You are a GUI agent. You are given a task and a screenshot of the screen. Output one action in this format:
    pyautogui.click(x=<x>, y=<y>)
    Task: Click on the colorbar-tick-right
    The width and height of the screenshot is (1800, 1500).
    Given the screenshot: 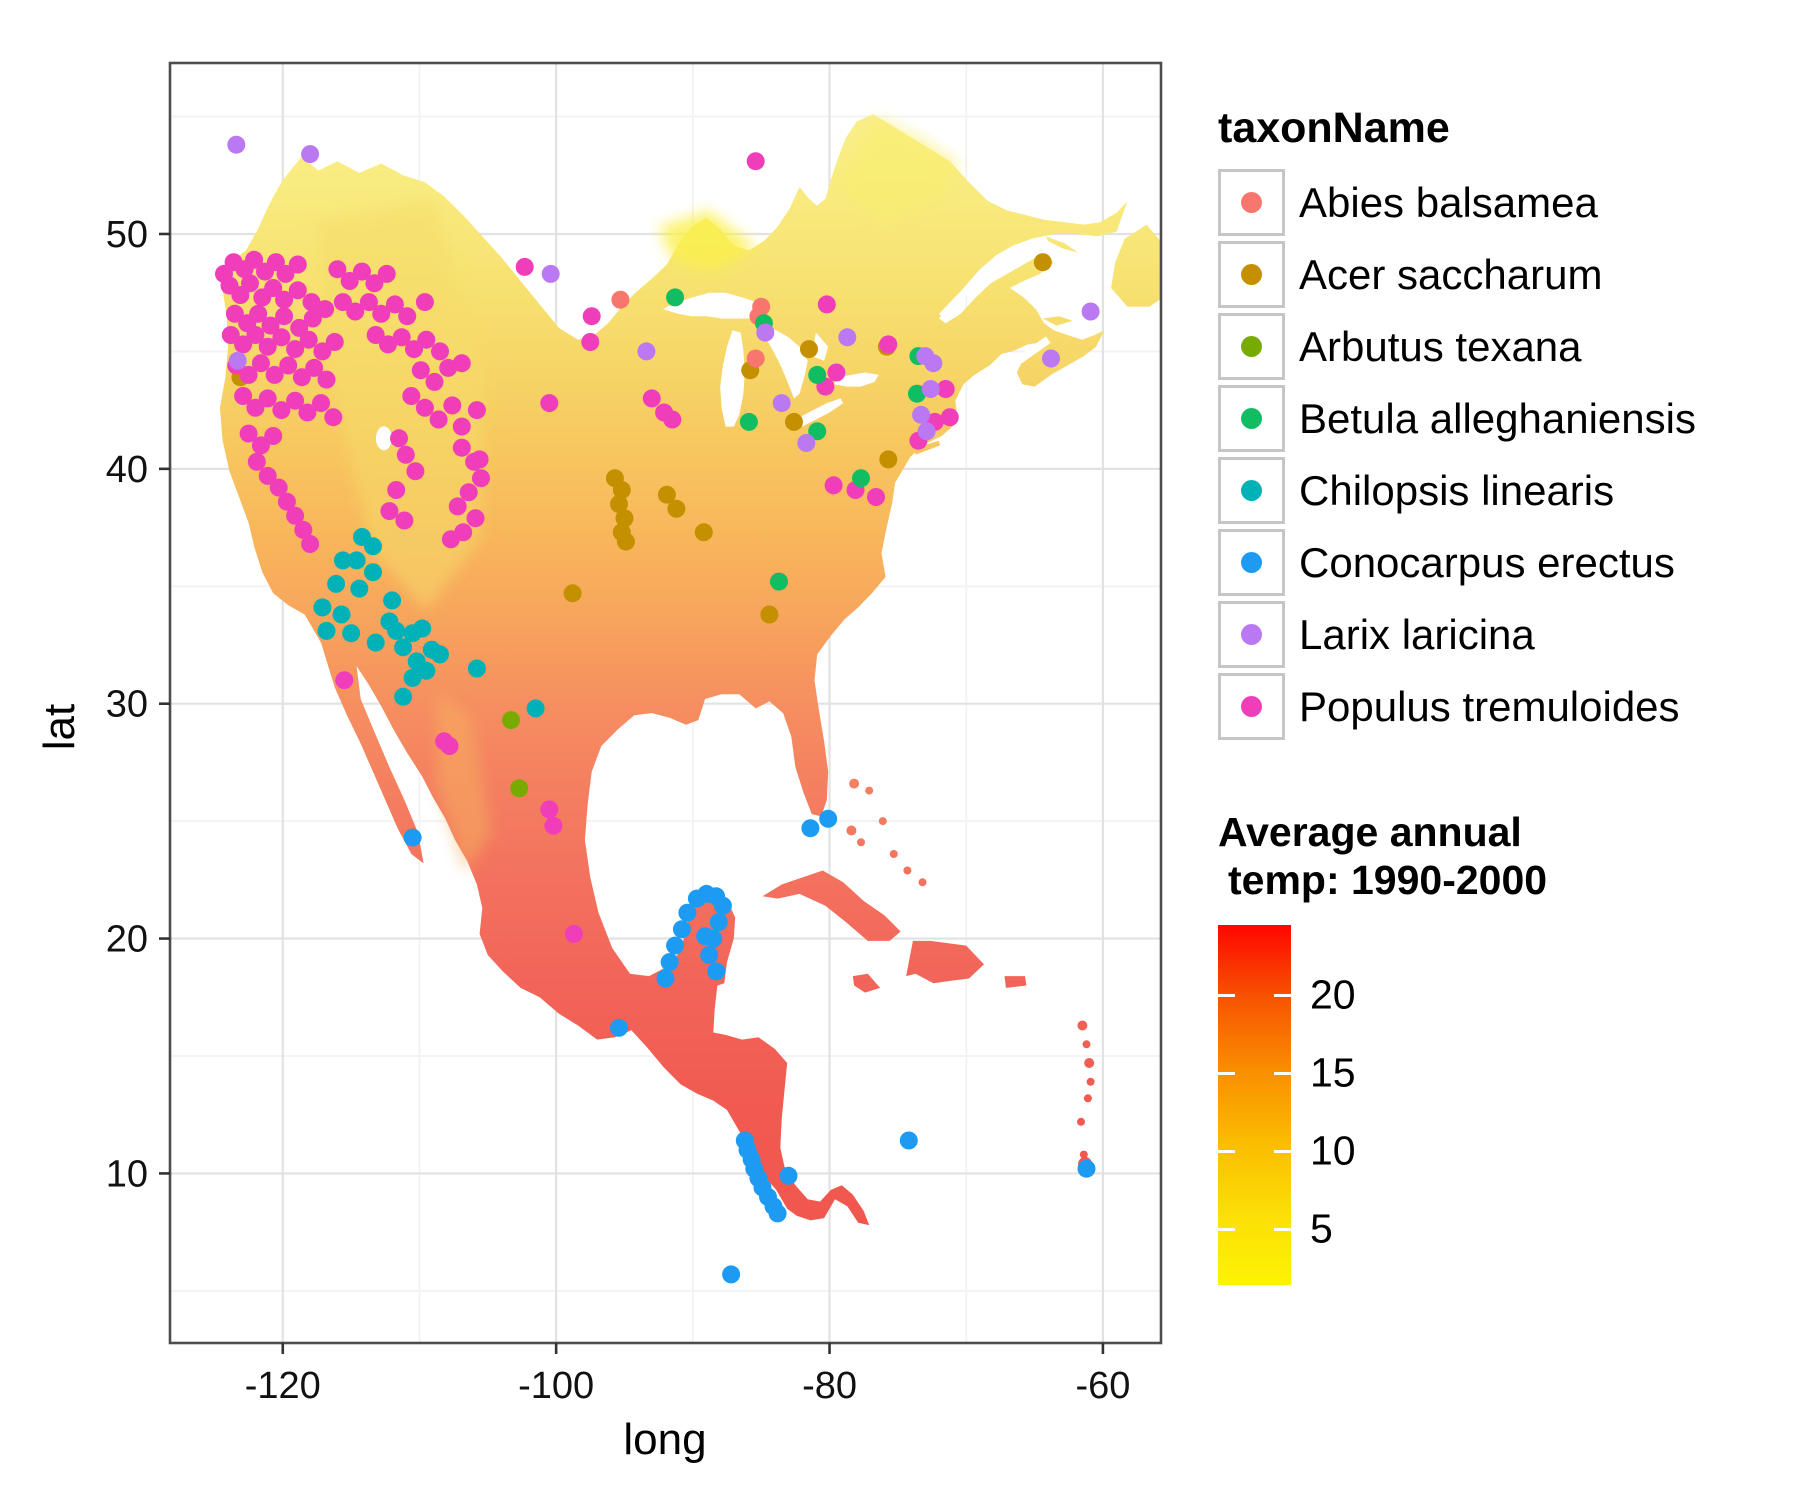 What is the action you would take?
    pyautogui.click(x=1282, y=995)
    